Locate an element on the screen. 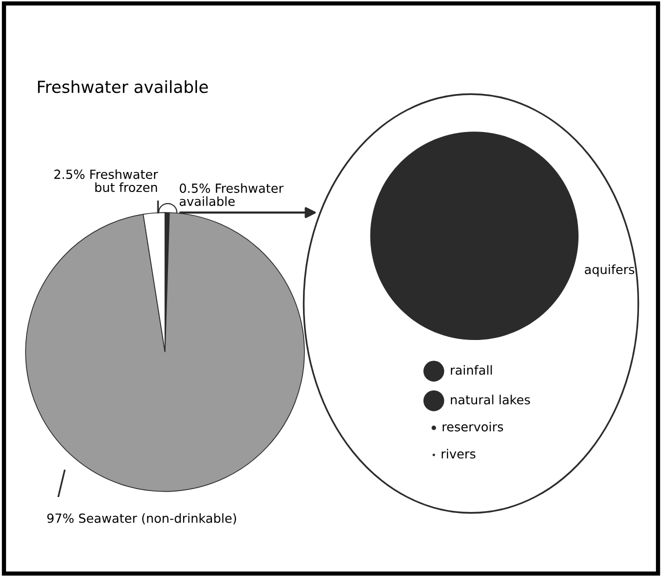  text: rivers is located at coordinates (459, 453).